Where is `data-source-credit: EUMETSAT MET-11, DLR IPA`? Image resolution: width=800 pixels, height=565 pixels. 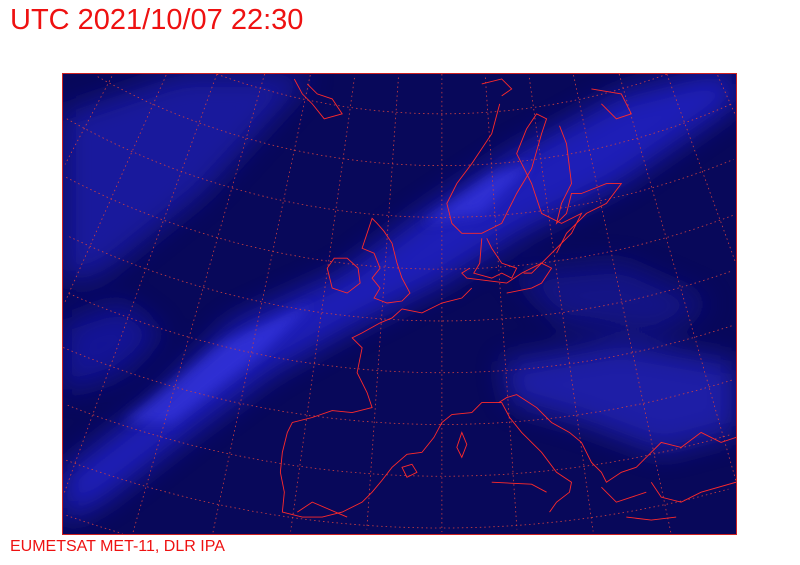
data-source-credit: EUMETSAT MET-11, DLR IPA is located at coordinates (117, 546).